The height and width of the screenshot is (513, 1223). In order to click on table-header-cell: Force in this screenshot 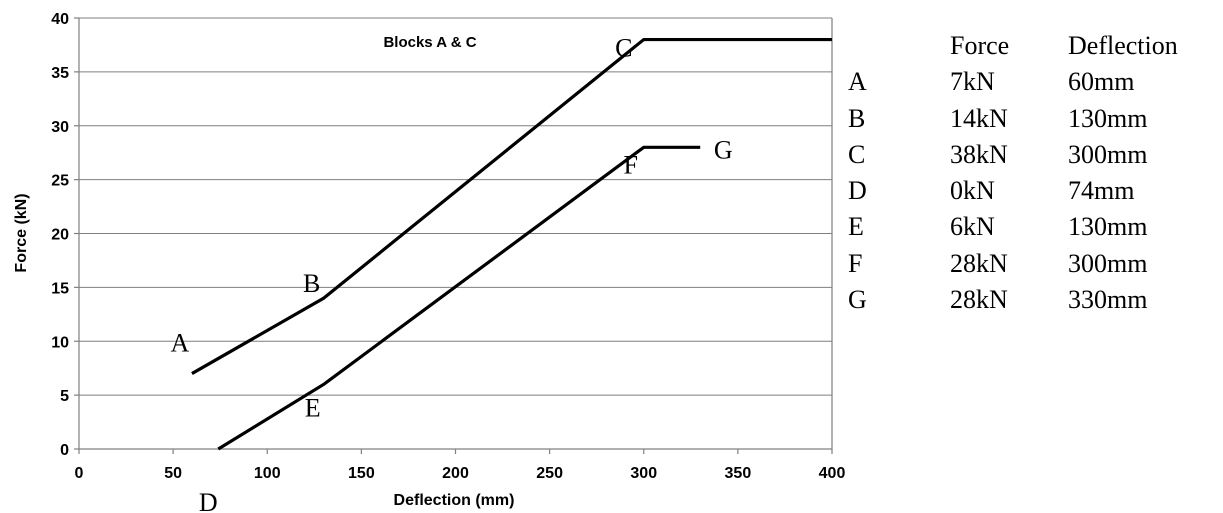, I will do `click(980, 45)`.